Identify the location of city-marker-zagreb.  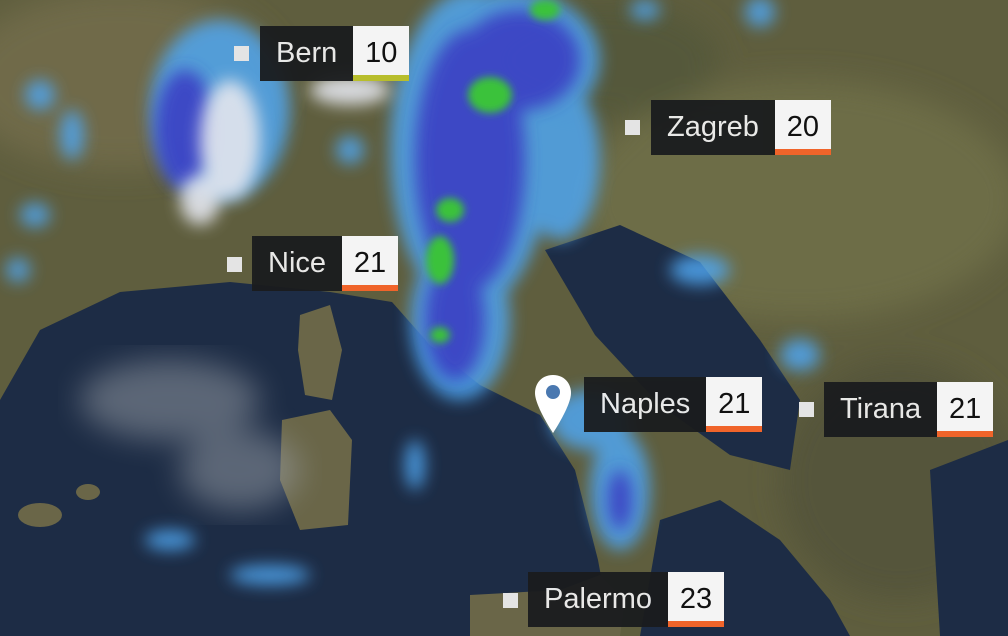
(632, 127).